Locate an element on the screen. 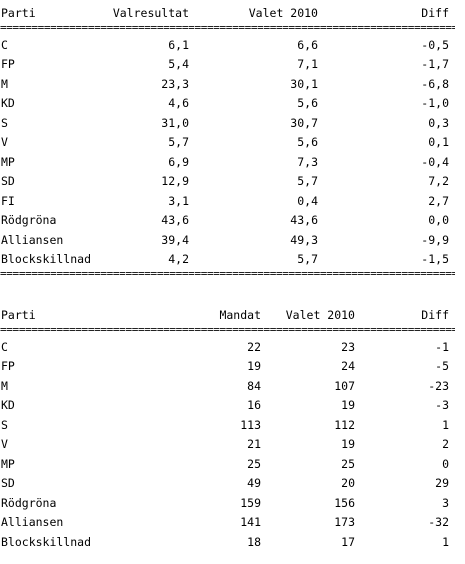 This screenshot has height=564, width=465. value-current: 12,9 is located at coordinates (175, 181).